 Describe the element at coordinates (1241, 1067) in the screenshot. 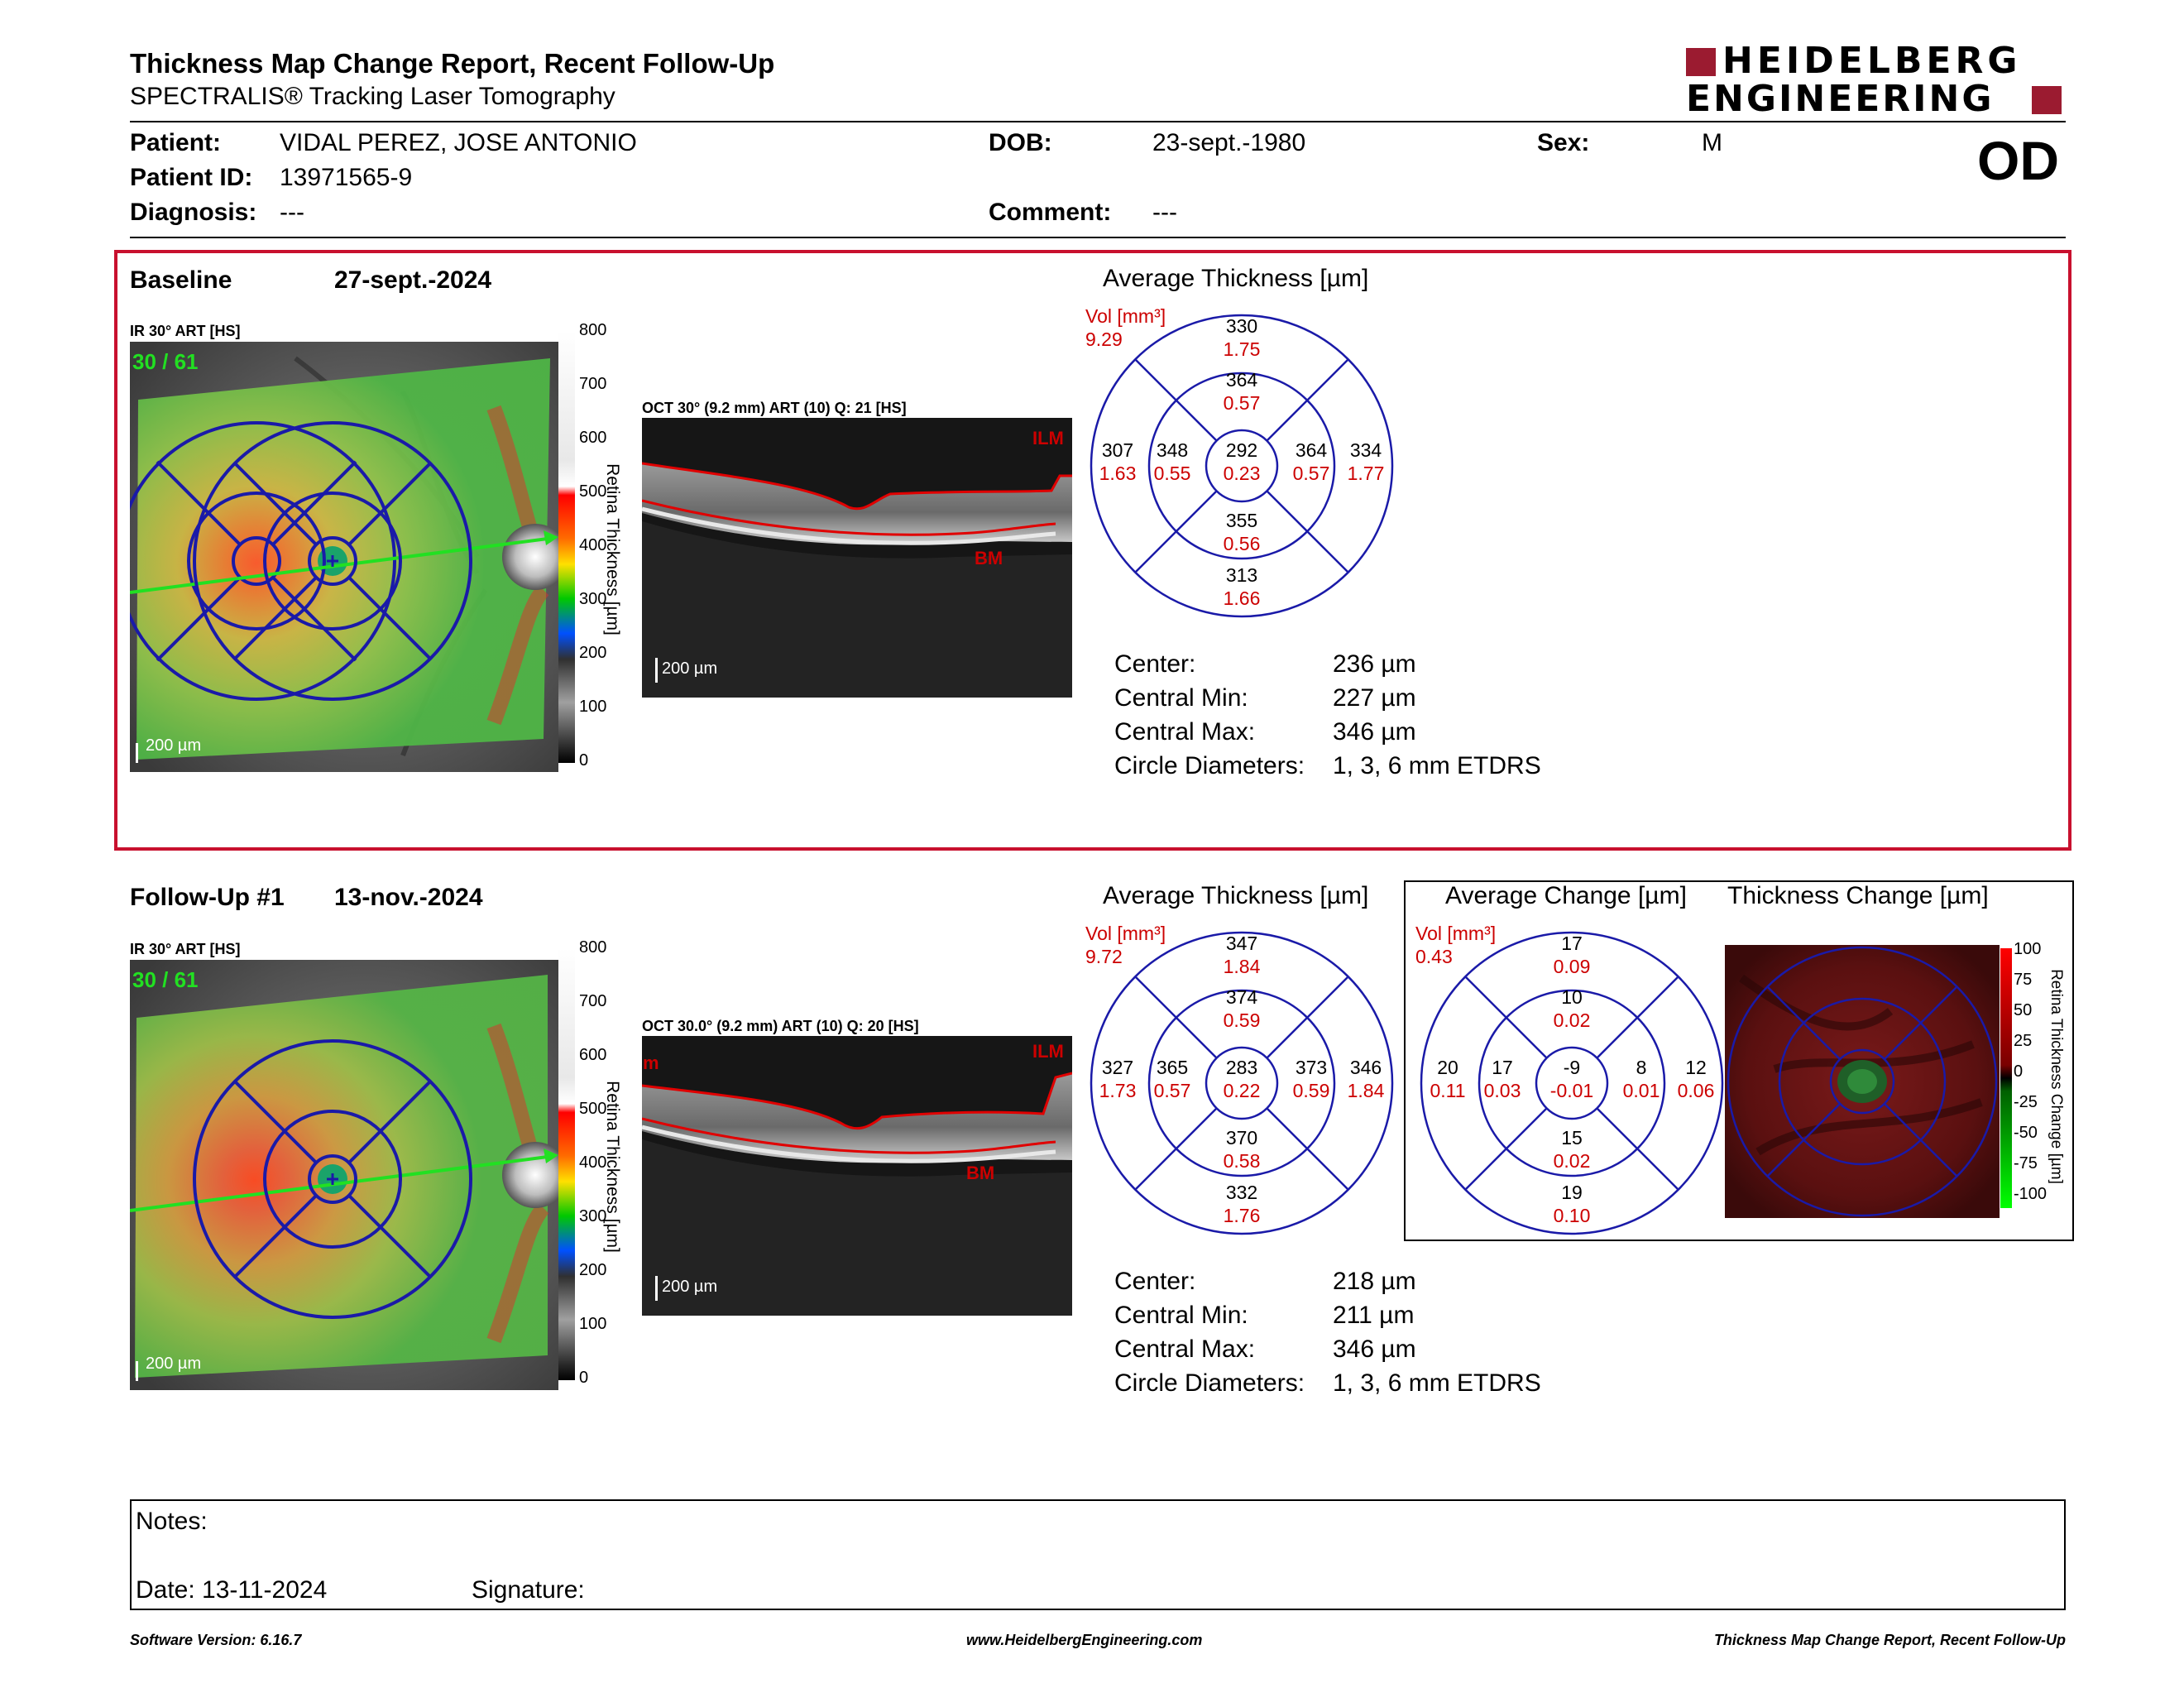

I see `etdrs-center: 283` at that location.